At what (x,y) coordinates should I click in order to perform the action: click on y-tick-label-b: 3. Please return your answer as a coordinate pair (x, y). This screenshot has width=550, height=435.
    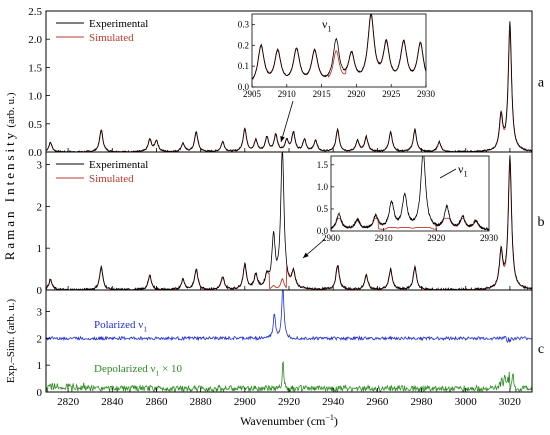
    Looking at the image, I should click on (40, 166).